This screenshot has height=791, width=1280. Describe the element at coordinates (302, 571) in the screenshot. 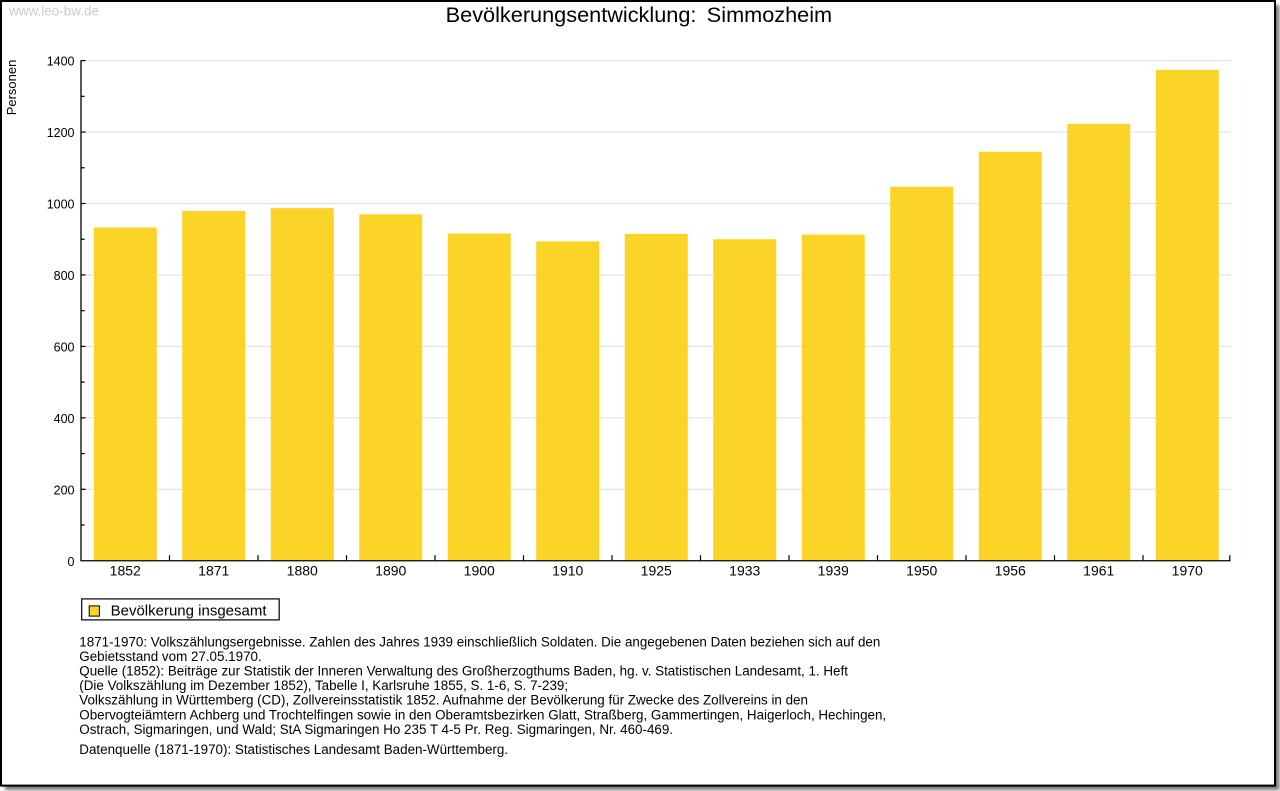

I see `svg-text: 1880` at that location.